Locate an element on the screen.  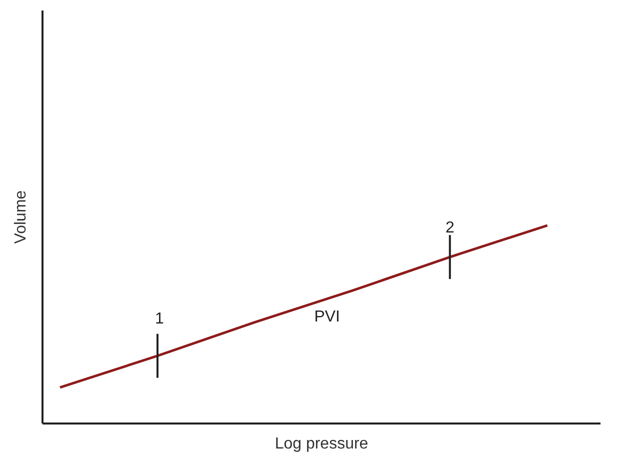
annotation: PVI is located at coordinates (327, 317).